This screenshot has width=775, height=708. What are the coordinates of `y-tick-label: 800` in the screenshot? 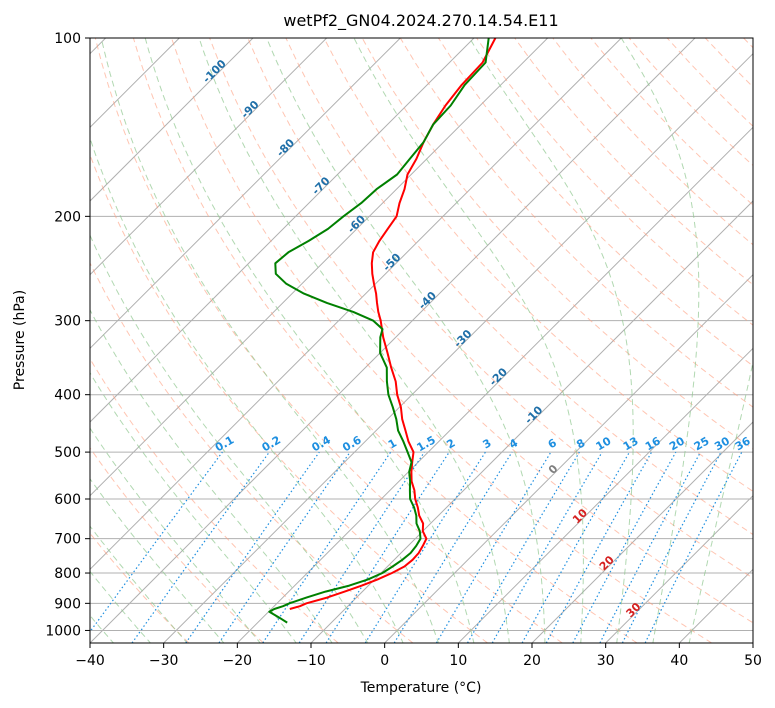 It's located at (67, 574).